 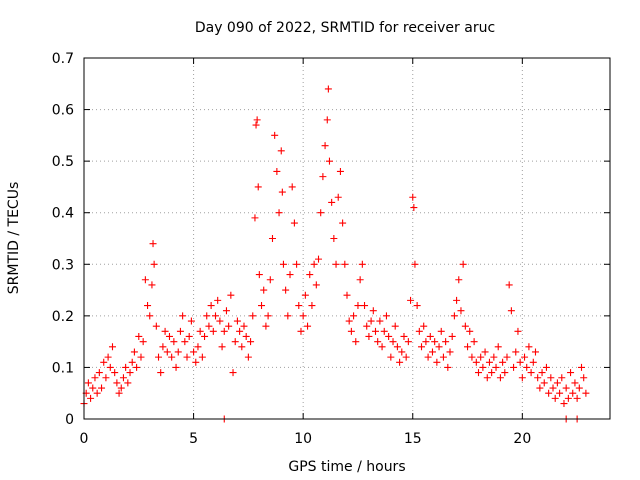 I want to click on y-axis-label: SRMTID / TECUs, so click(x=14, y=238).